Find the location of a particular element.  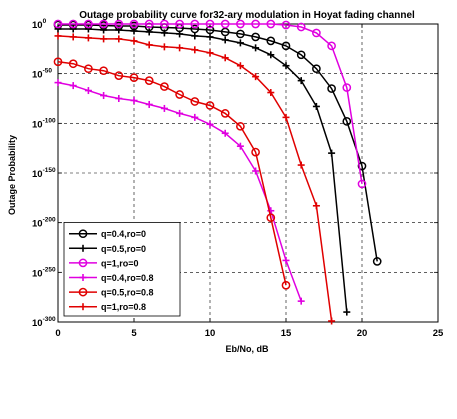

x-tick-label: 20 is located at coordinates (362, 333).